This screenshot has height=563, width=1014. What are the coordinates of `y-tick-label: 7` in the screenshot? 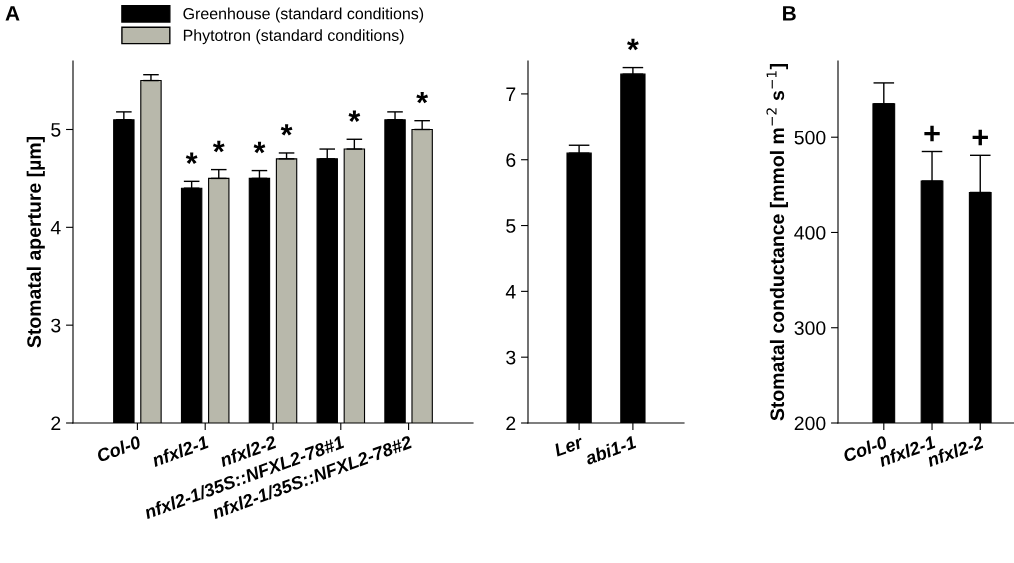 It's located at (511, 94).